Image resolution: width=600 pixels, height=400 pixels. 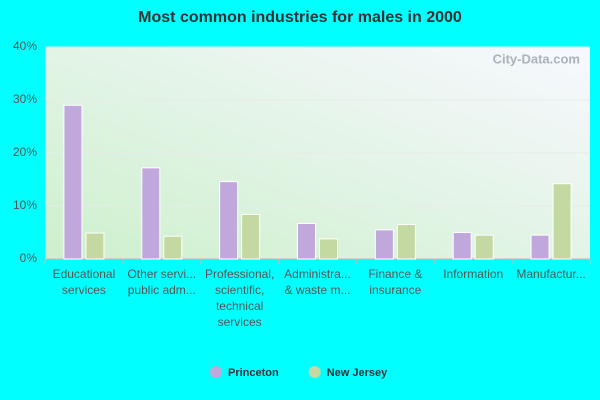 I want to click on y-tick-label: 20%, so click(x=25, y=152).